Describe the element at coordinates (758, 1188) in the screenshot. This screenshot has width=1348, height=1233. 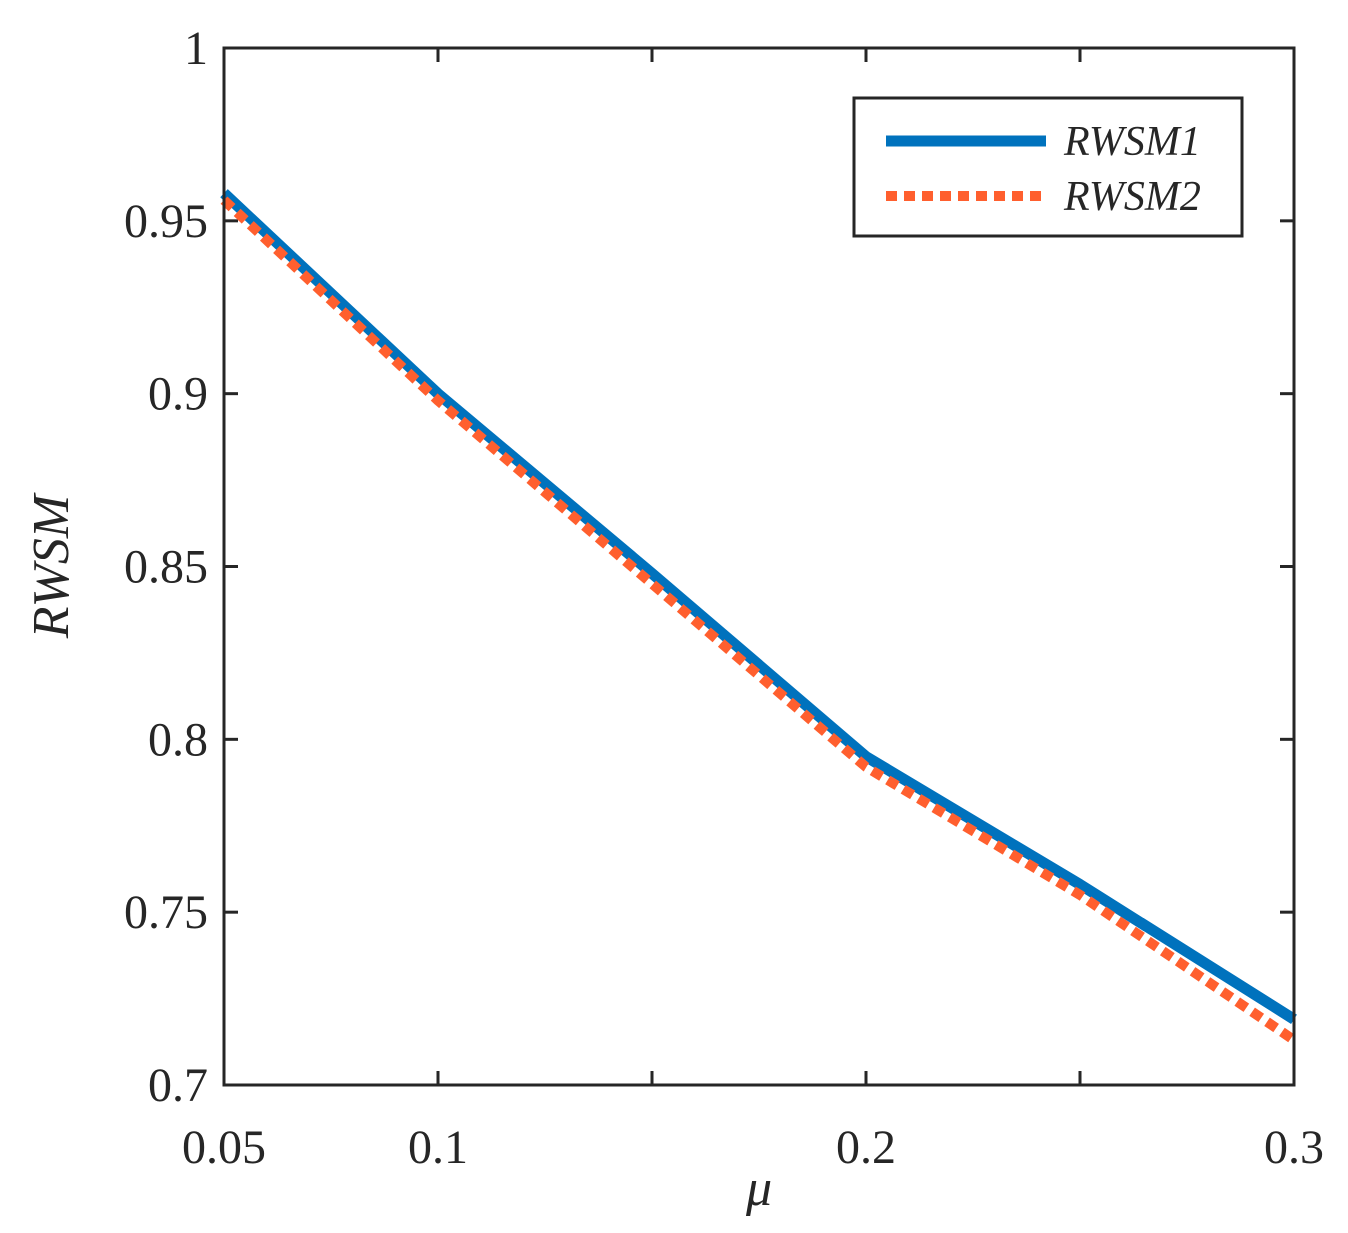
I see `x-axis-label: μ` at that location.